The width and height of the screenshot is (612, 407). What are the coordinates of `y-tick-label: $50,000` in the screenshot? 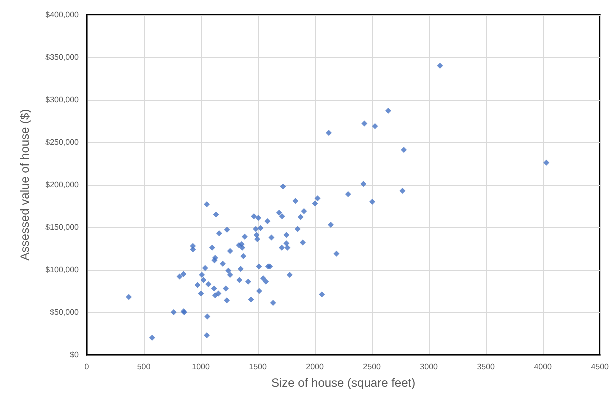 It's located at (65, 312).